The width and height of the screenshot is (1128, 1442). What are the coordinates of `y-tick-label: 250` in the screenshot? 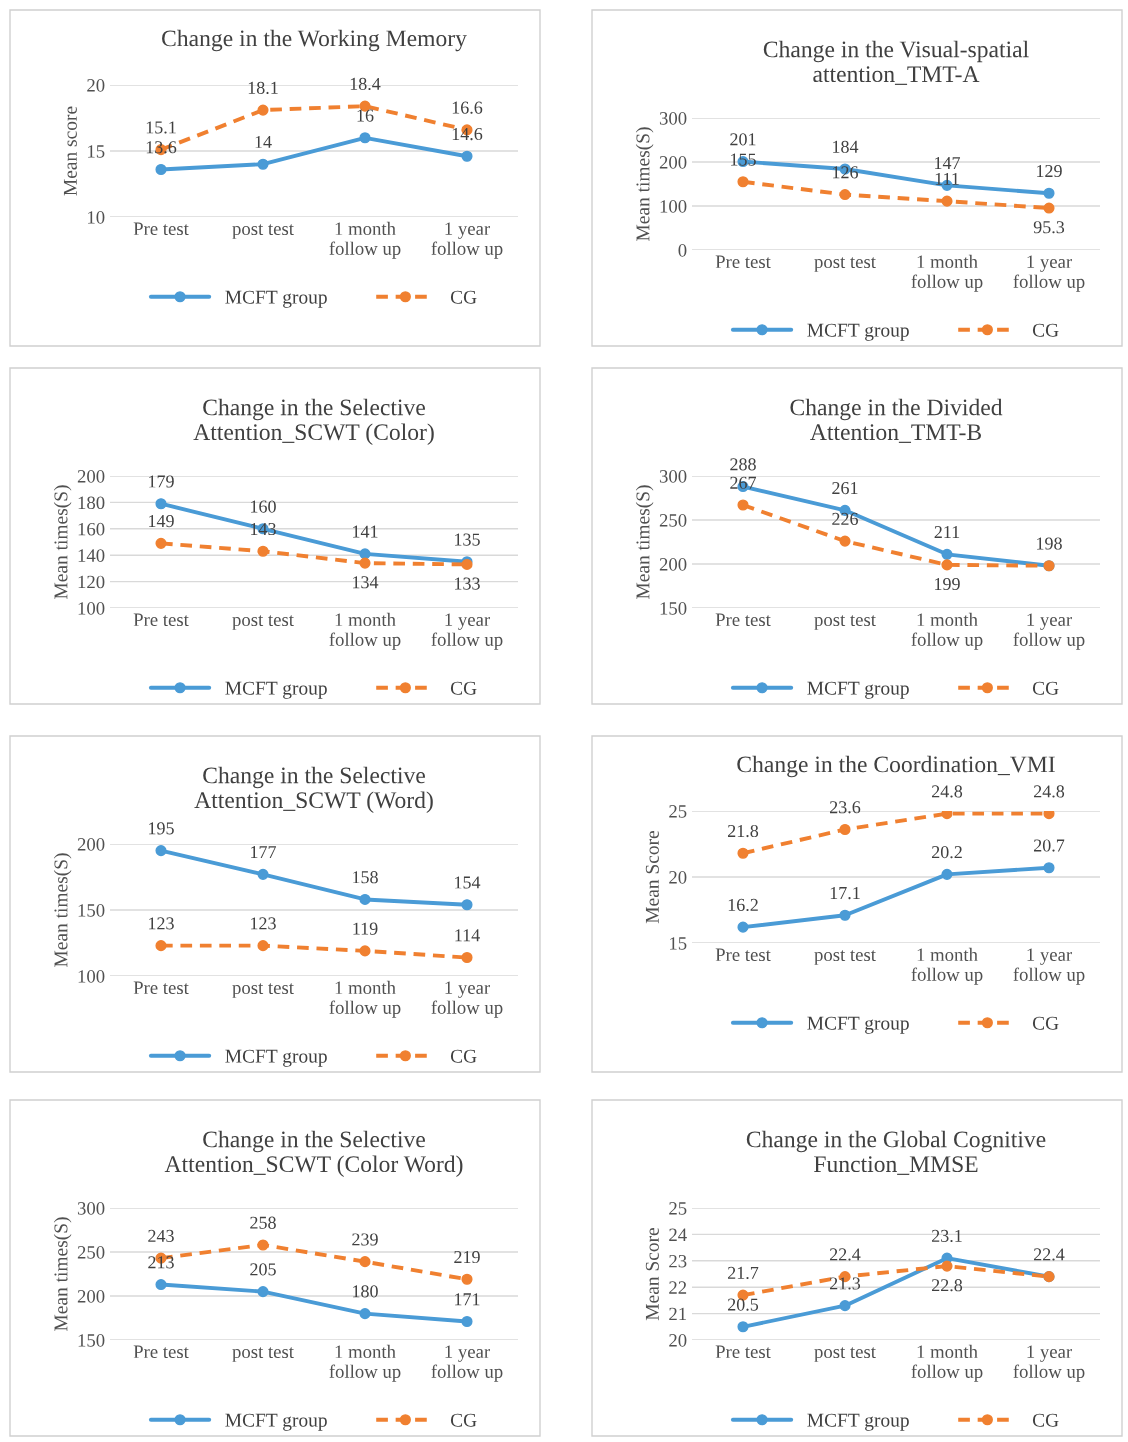 It's located at (673, 520).